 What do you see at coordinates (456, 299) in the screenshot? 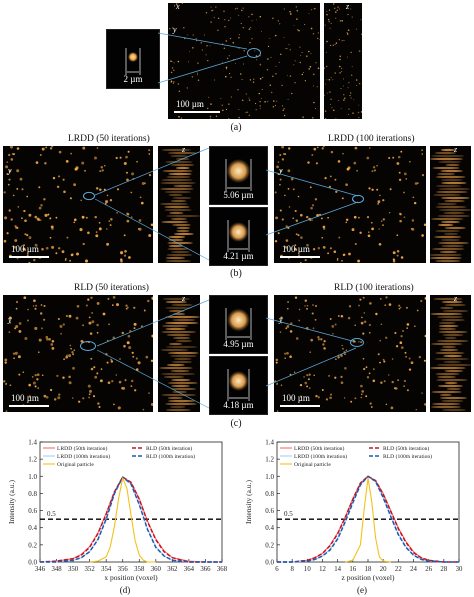
I see `axis-z-label: z` at bounding box center [456, 299].